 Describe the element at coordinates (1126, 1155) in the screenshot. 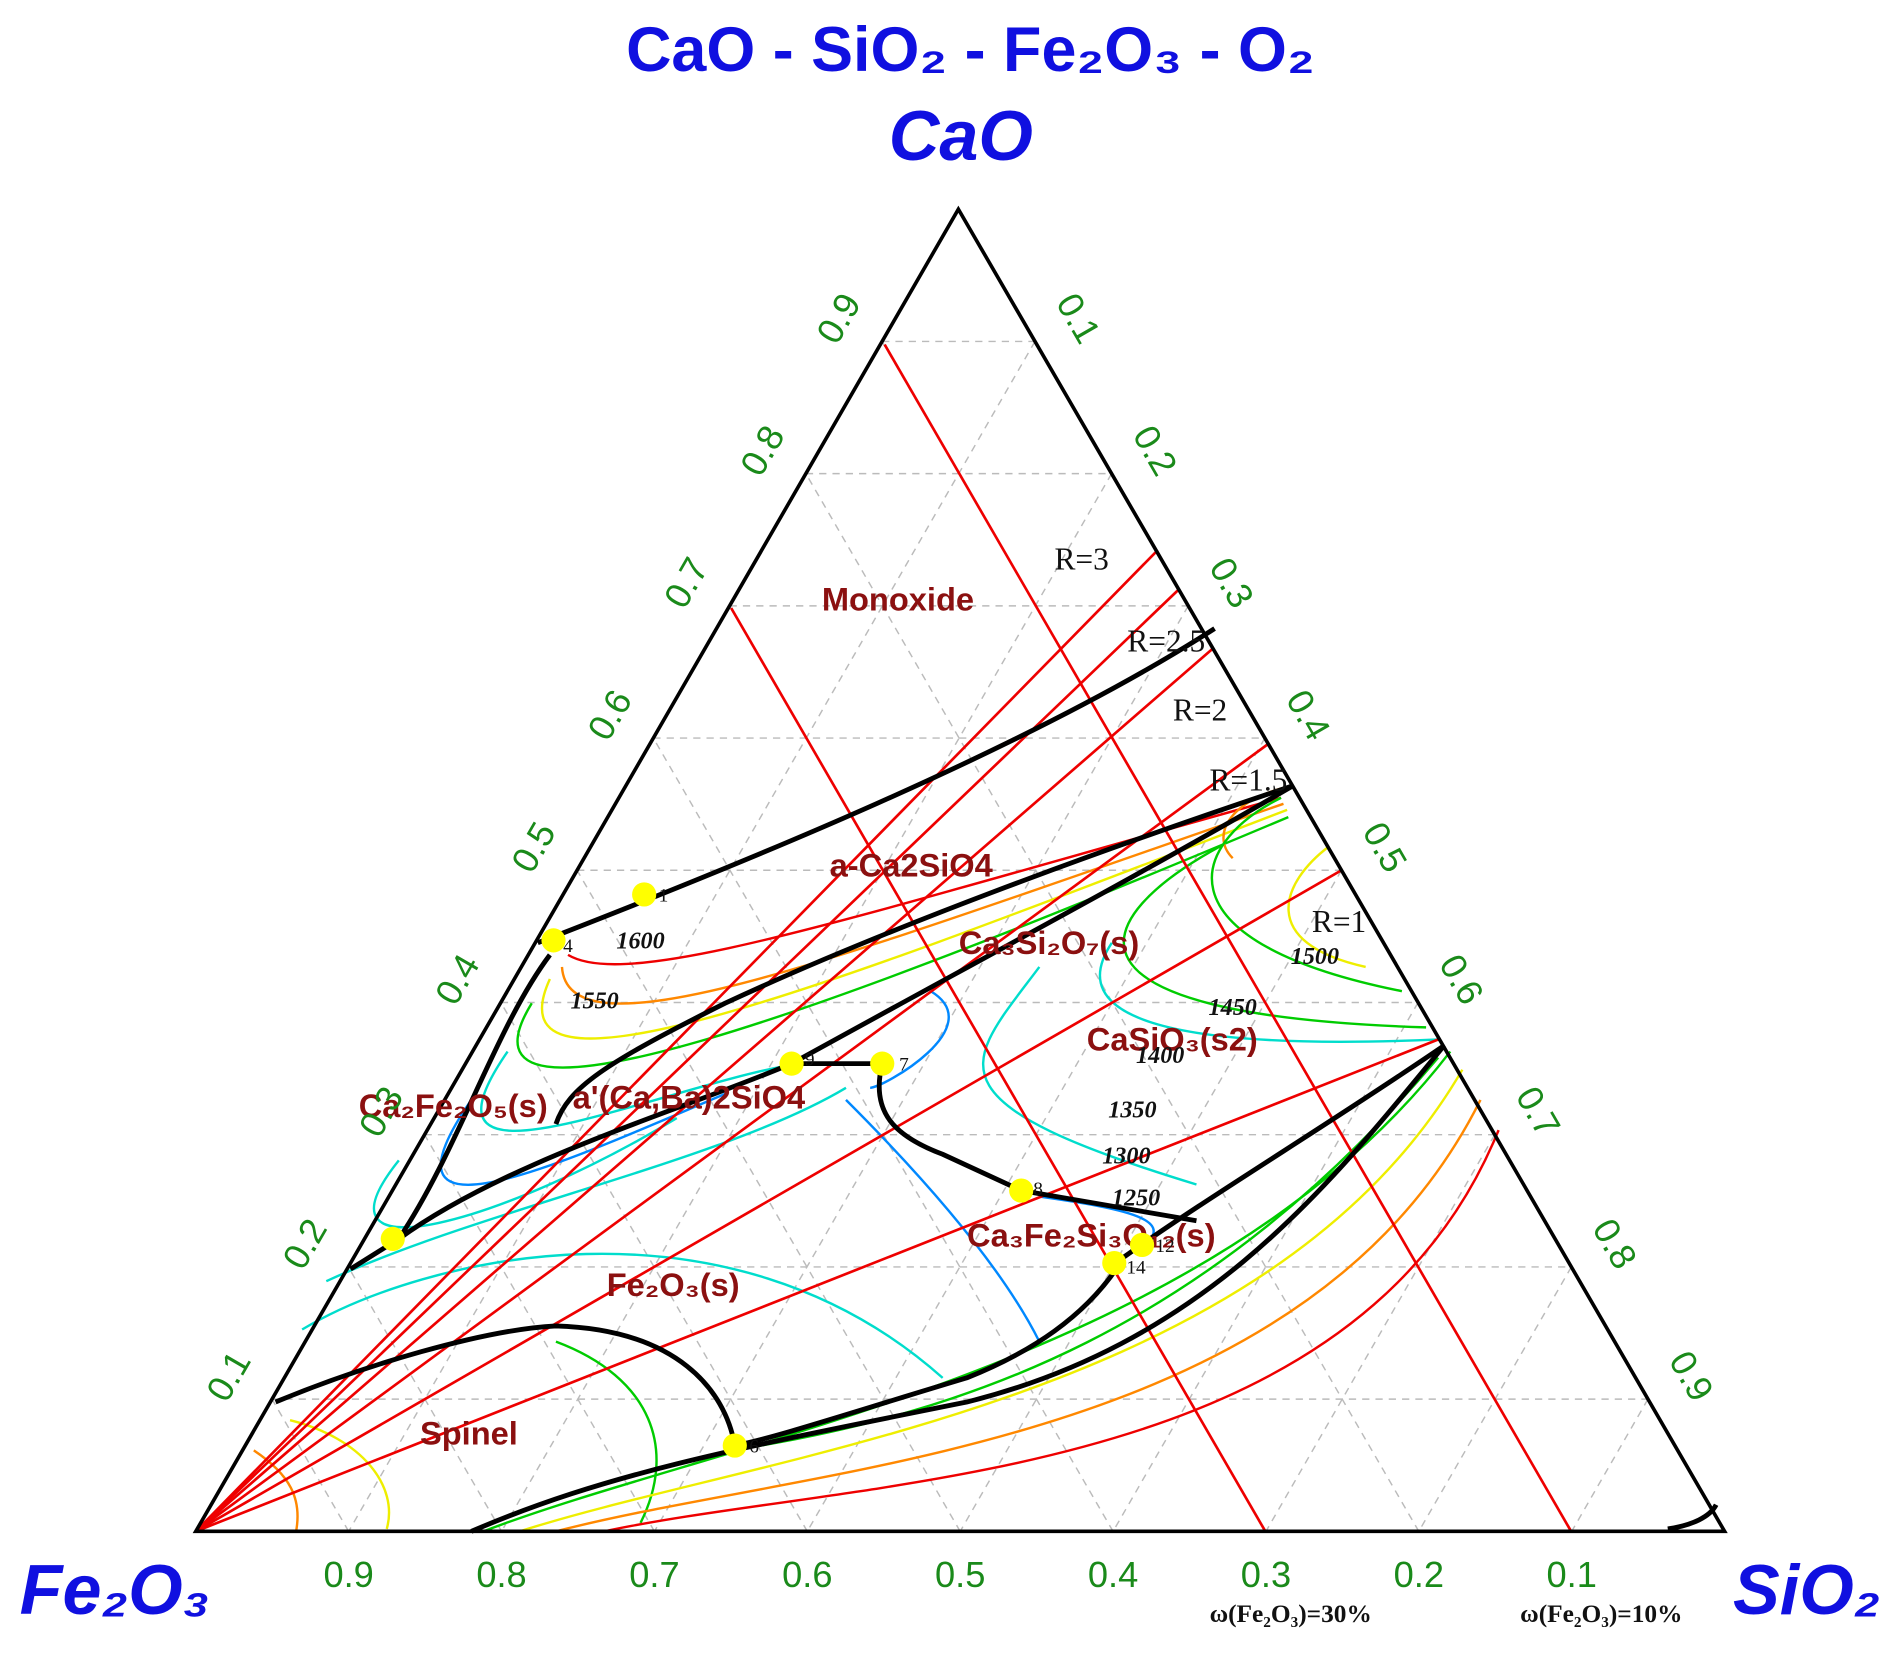

I see `isotherm-label: 1300` at that location.